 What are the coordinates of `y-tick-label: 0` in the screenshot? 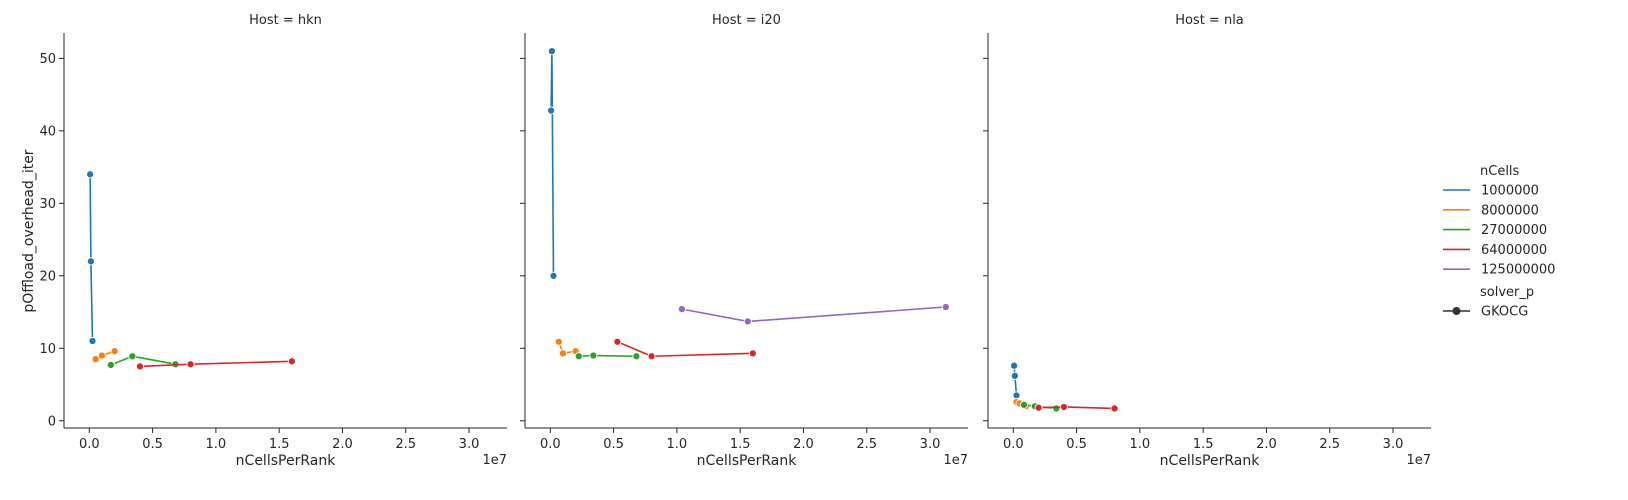 It's located at (52, 421).